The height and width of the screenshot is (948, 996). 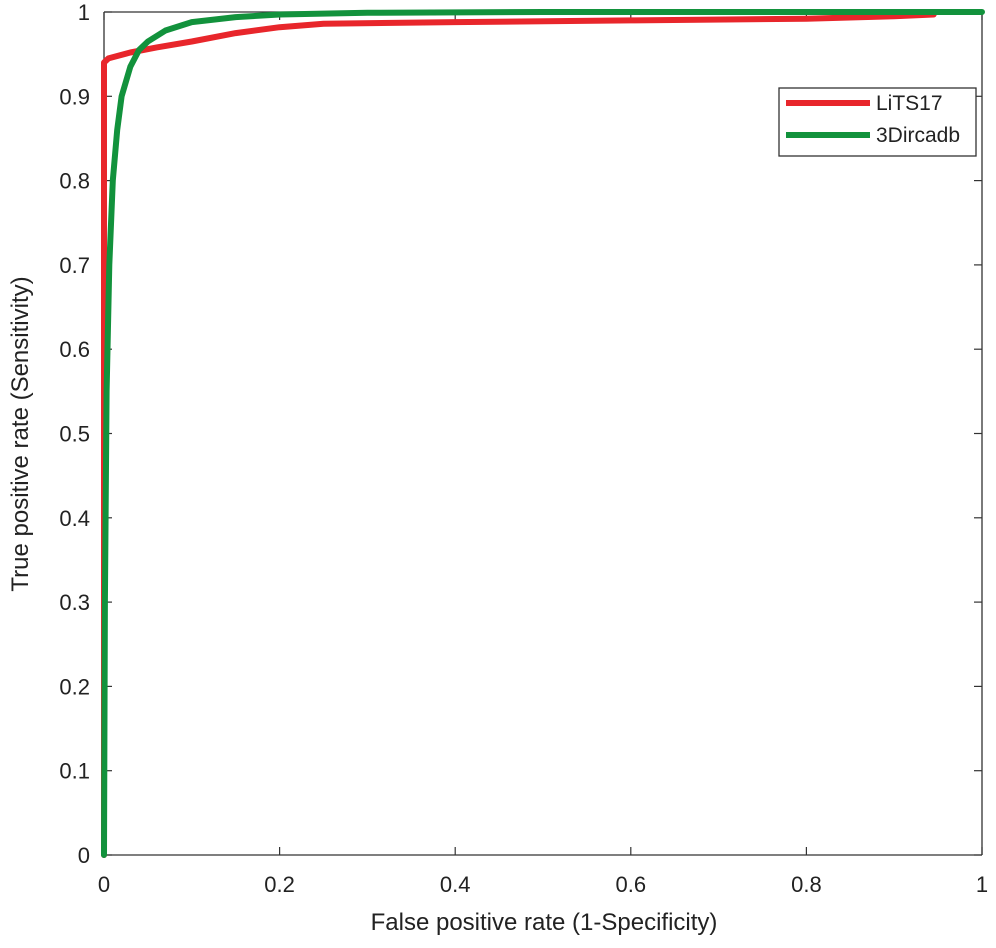 What do you see at coordinates (982, 884) in the screenshot?
I see `x-tick-label: 1` at bounding box center [982, 884].